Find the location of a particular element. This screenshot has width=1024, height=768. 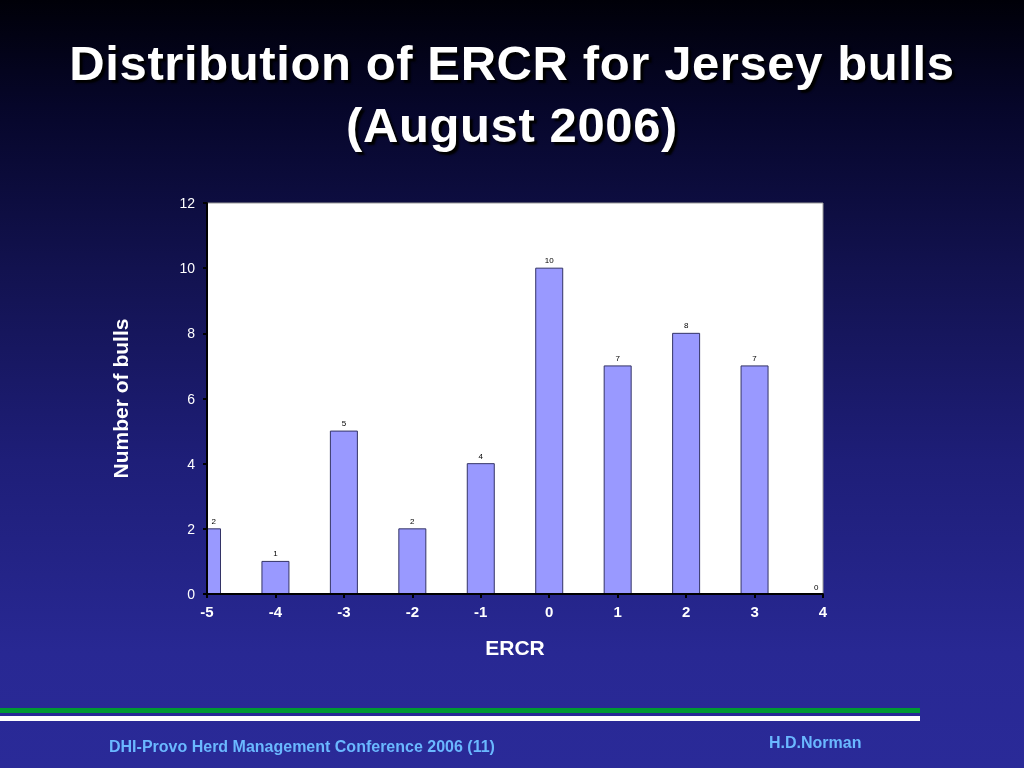

y-tick-label: 12 is located at coordinates (187, 203).